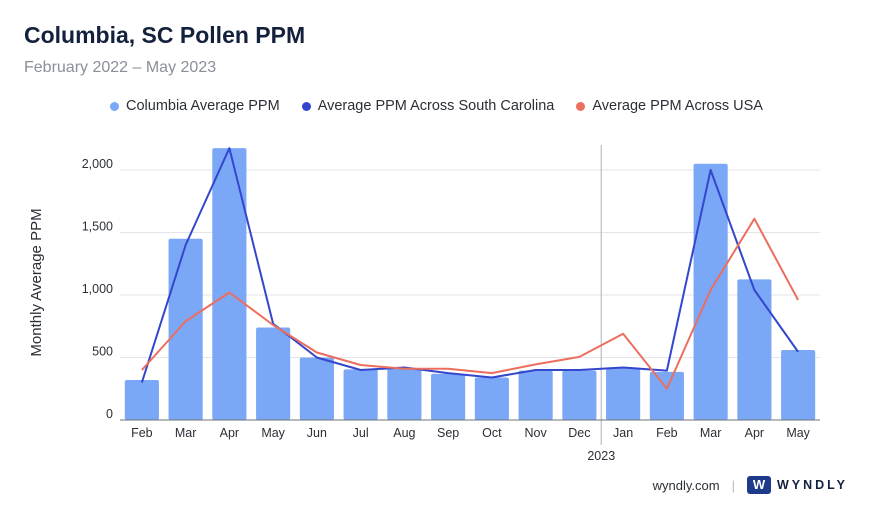 This screenshot has width=880, height=510. Describe the element at coordinates (361, 433) in the screenshot. I see `x-tick-label: Jul` at that location.